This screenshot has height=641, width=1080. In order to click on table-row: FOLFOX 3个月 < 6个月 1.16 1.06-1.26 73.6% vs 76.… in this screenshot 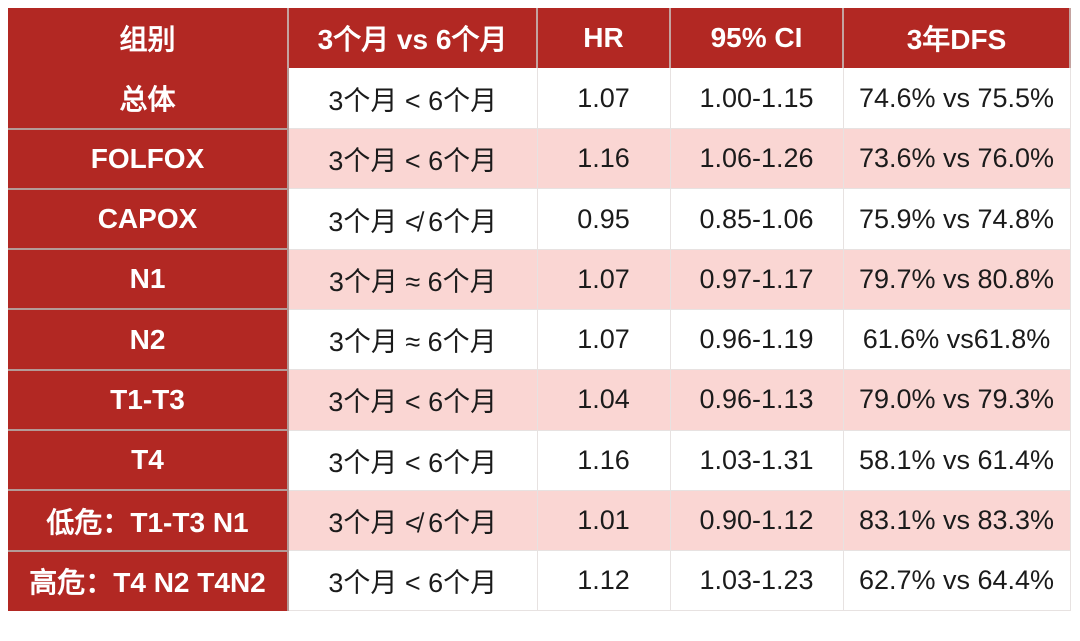, I will do `click(539, 158)`.